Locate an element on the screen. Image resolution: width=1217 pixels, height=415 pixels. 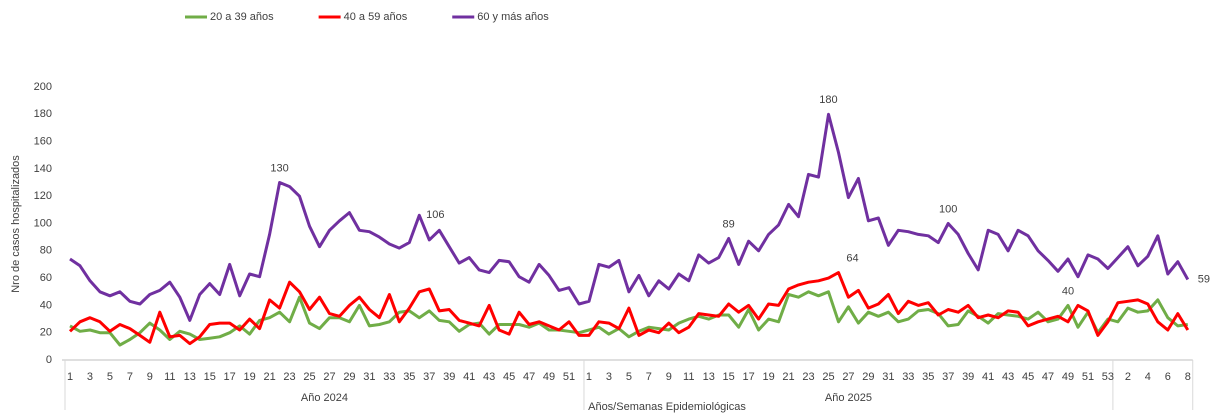
y-tick-label: 80 is located at coordinates (46, 251).